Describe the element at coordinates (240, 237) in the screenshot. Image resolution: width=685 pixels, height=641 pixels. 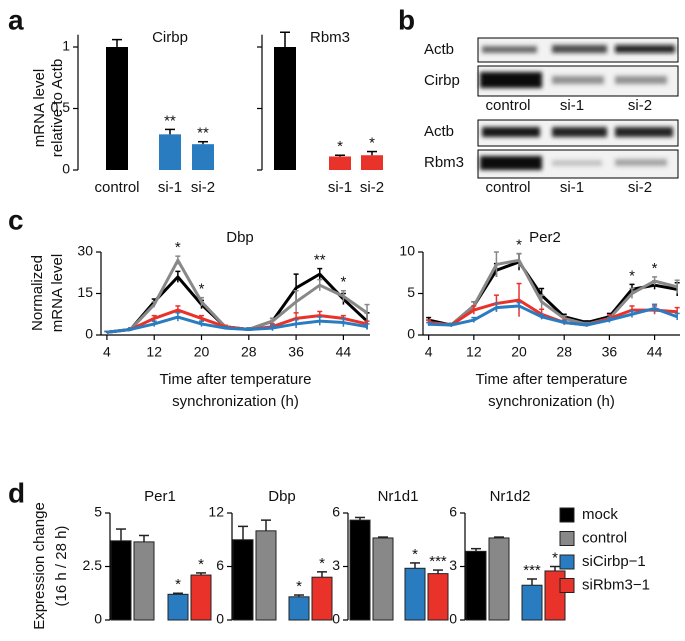
I see `chart-title: Dbp` at that location.